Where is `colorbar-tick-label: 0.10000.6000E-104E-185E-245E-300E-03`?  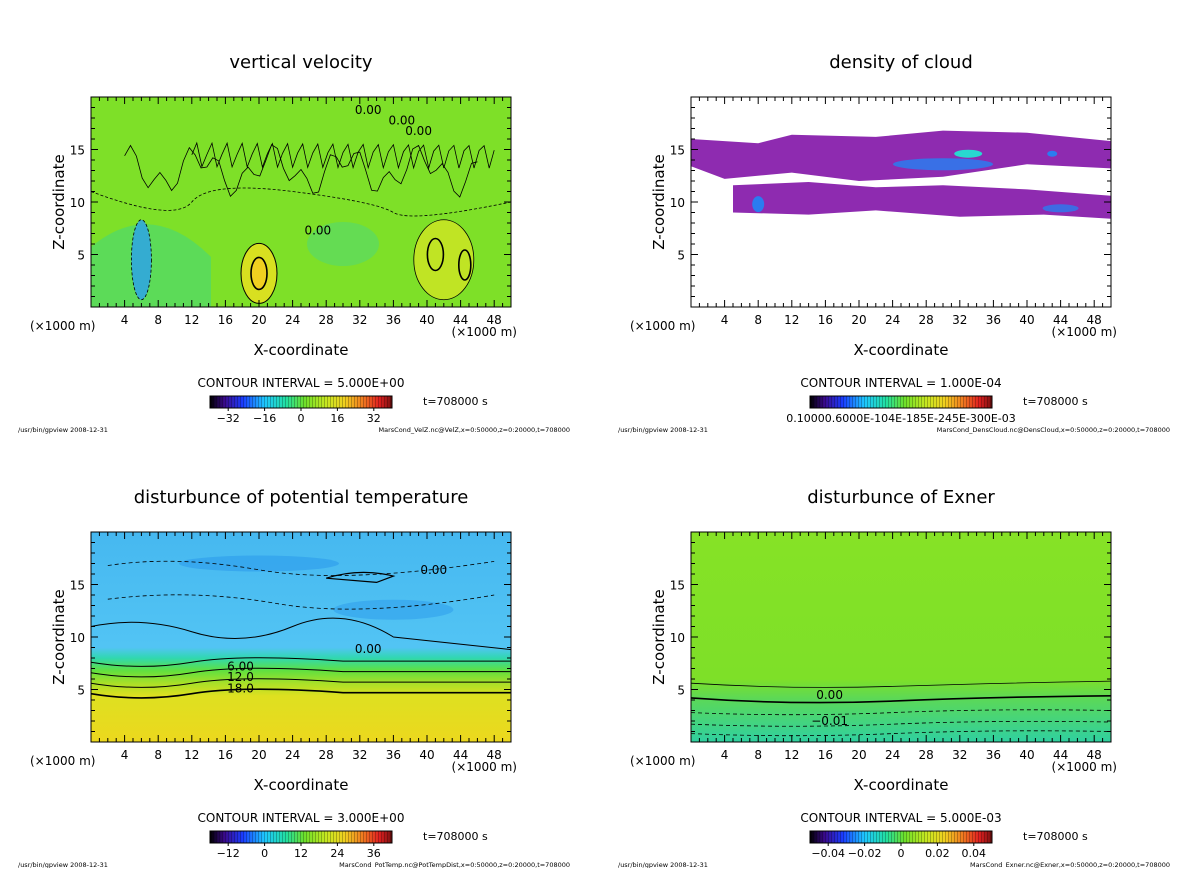
colorbar-tick-label: 0.10000.6000E-104E-185E-245E-300E-03 is located at coordinates (901, 418).